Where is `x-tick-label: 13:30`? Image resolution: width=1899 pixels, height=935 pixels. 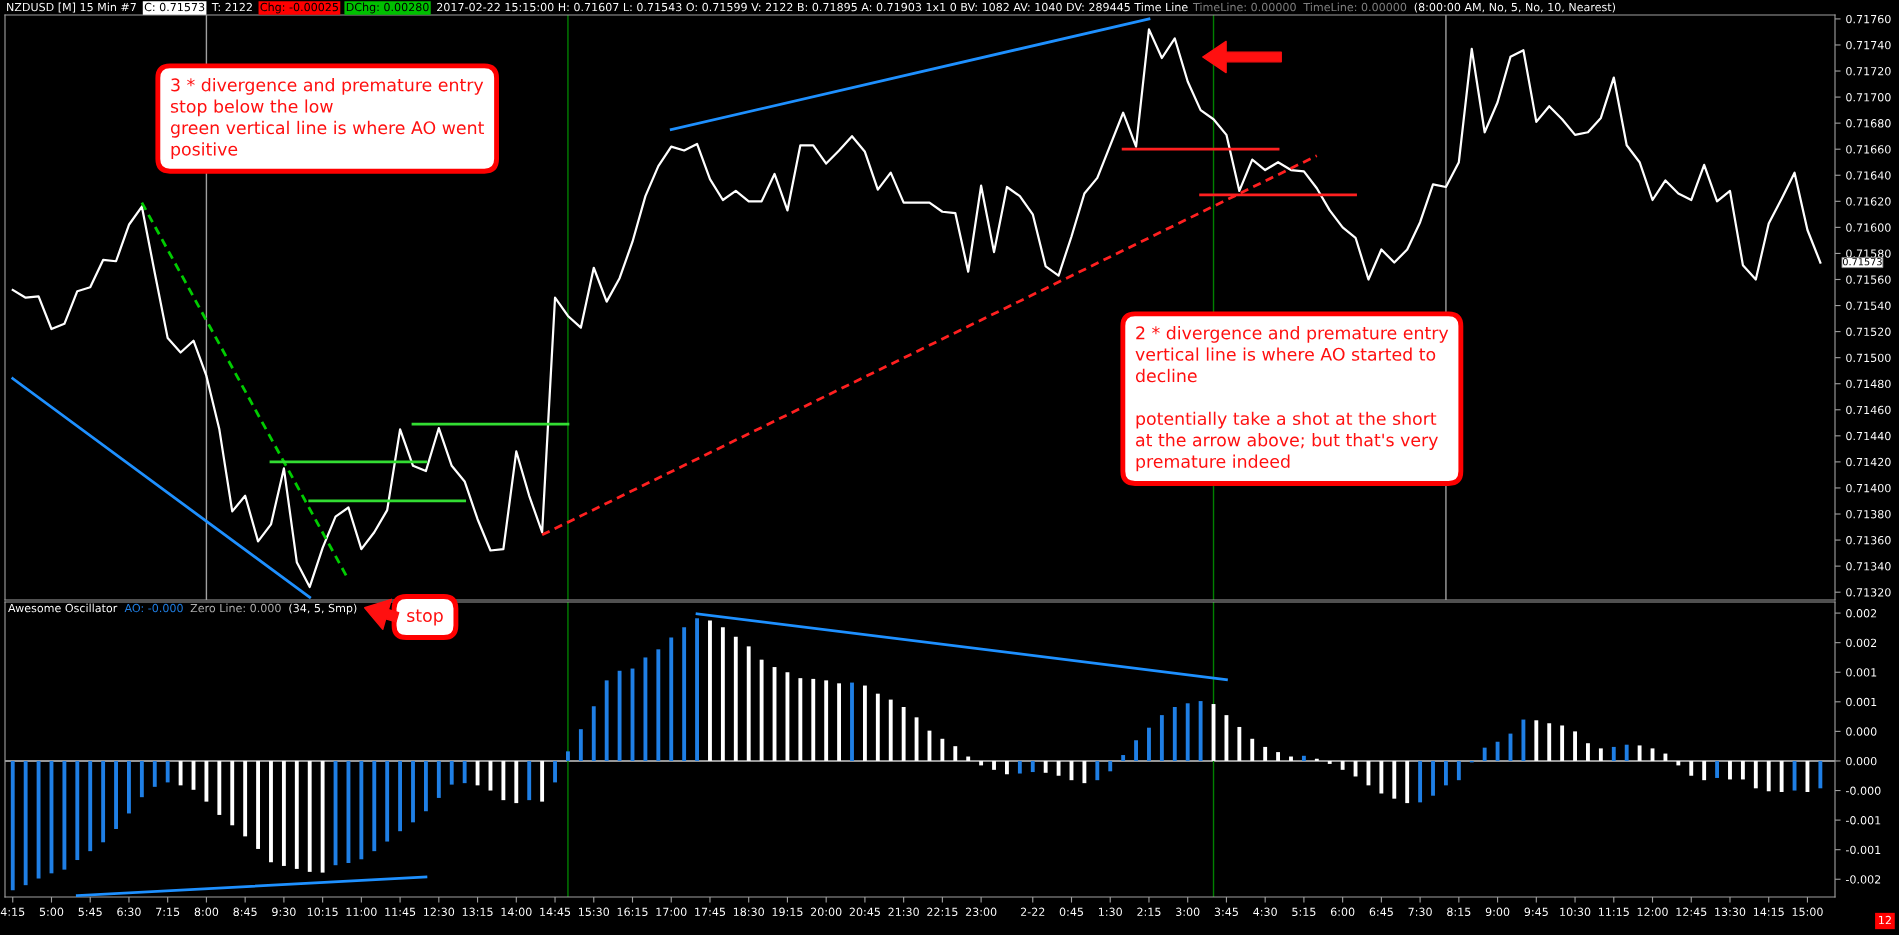
x-tick-label: 13:30 is located at coordinates (1730, 912).